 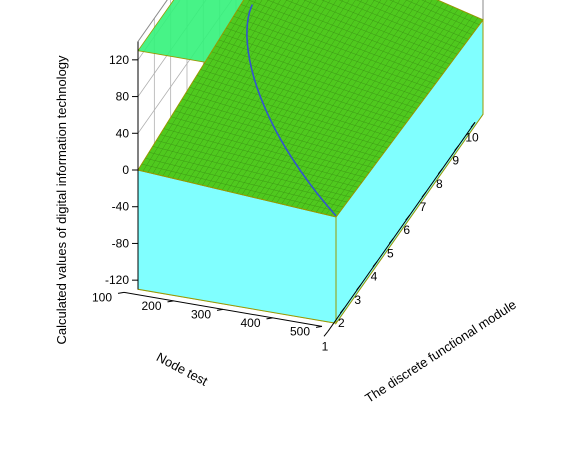 What do you see at coordinates (406, 230) in the screenshot?
I see `y-tick-label: 6` at bounding box center [406, 230].